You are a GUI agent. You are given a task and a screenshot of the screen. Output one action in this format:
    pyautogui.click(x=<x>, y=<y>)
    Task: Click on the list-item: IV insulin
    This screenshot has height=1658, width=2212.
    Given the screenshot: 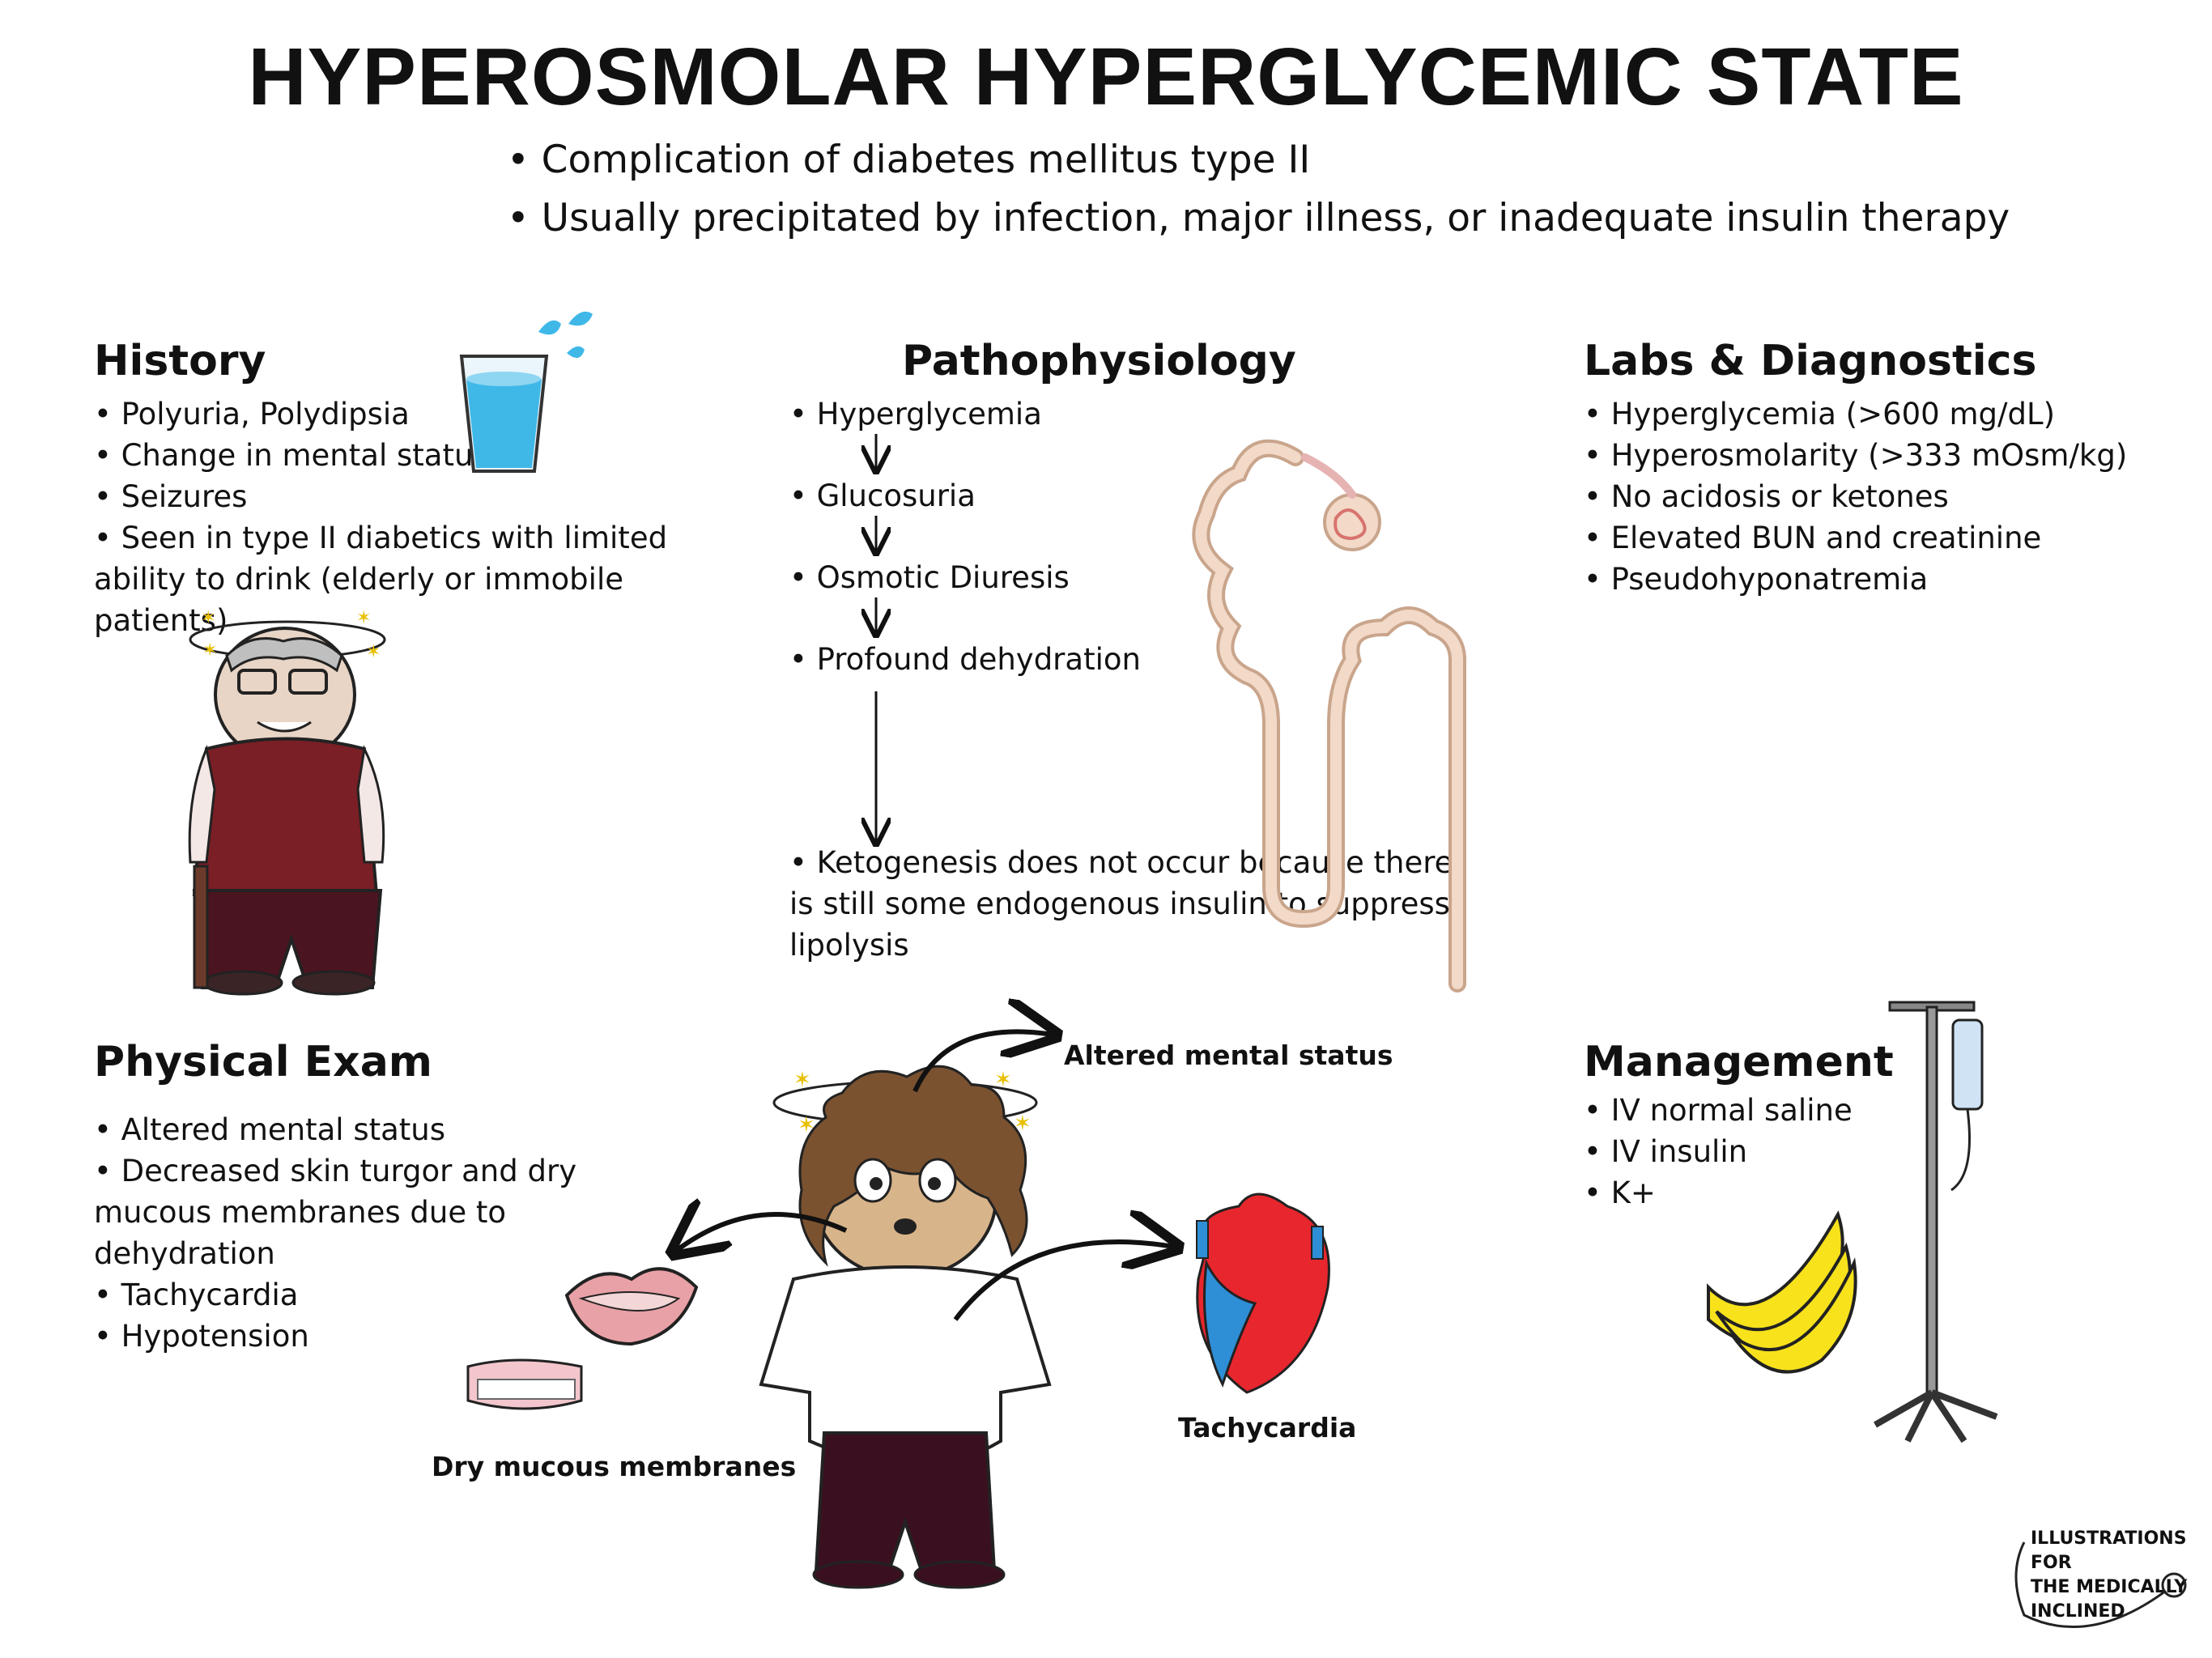 What is the action you would take?
    pyautogui.click(x=1719, y=1151)
    